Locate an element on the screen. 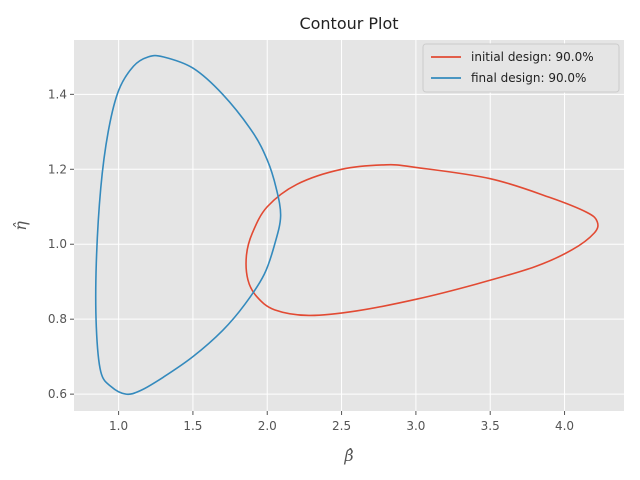 This screenshot has height=480, width=640. x-axis-ticks: 1.0 1.5 2.0 2.5 3.0 3.5 4.0 is located at coordinates (341, 422).